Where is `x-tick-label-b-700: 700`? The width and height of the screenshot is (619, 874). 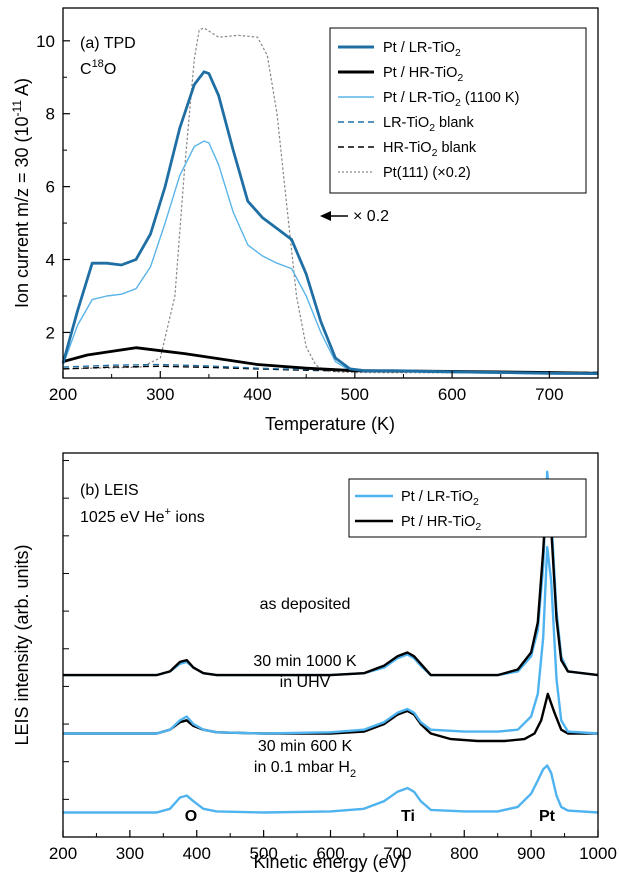 x-tick-label-b-700: 700 is located at coordinates (397, 853).